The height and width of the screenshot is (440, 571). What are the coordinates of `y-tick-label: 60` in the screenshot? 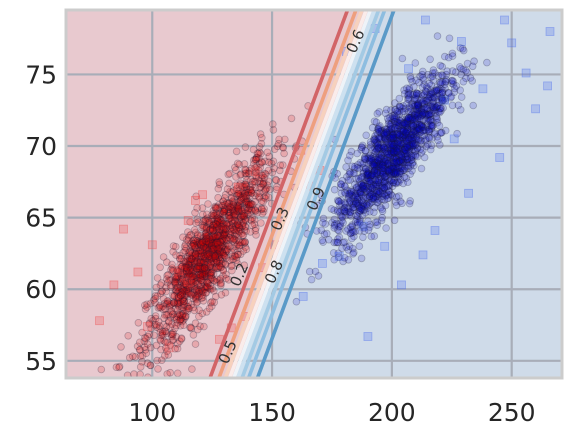 It's located at (41, 289).